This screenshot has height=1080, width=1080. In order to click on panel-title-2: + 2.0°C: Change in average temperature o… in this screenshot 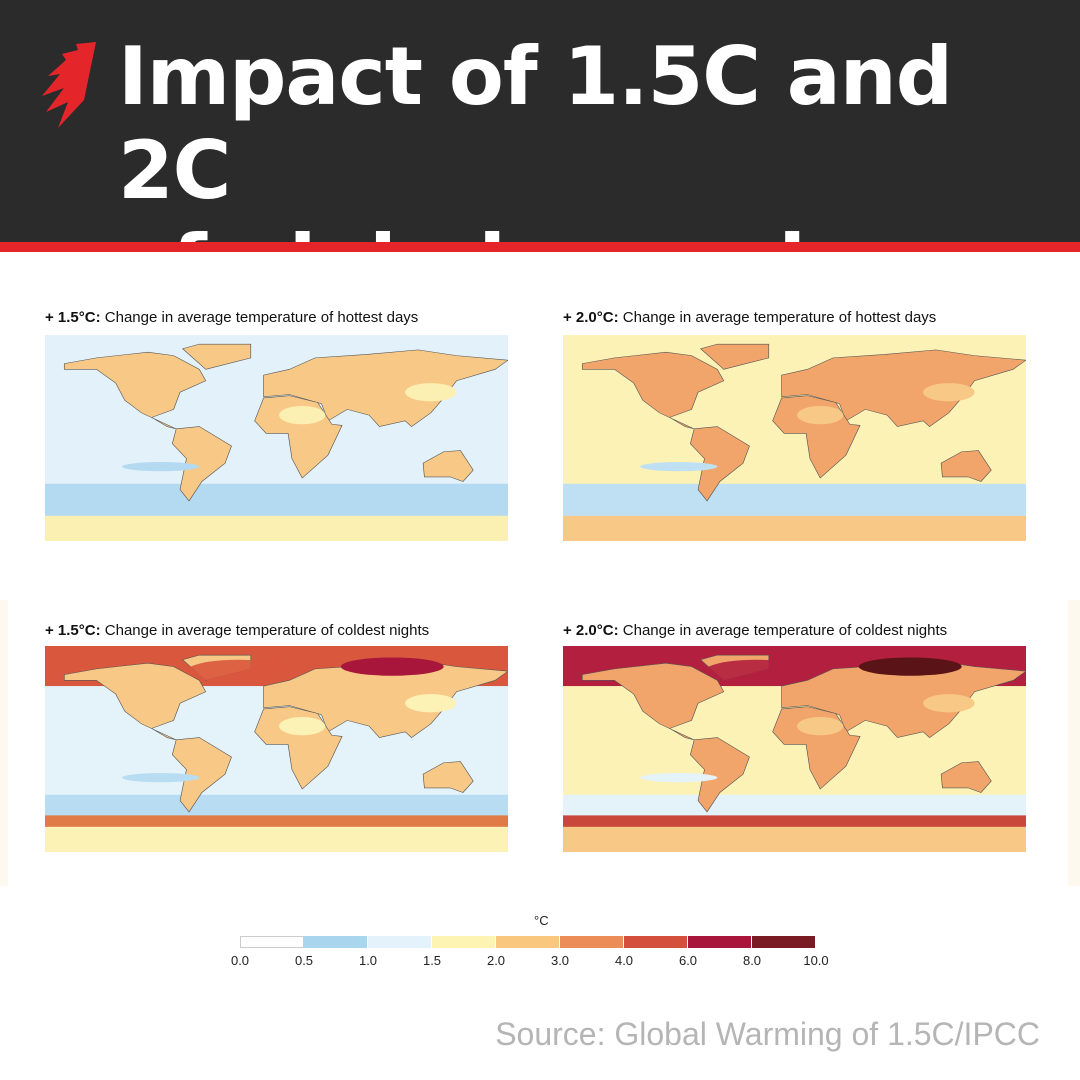, I will do `click(750, 317)`.